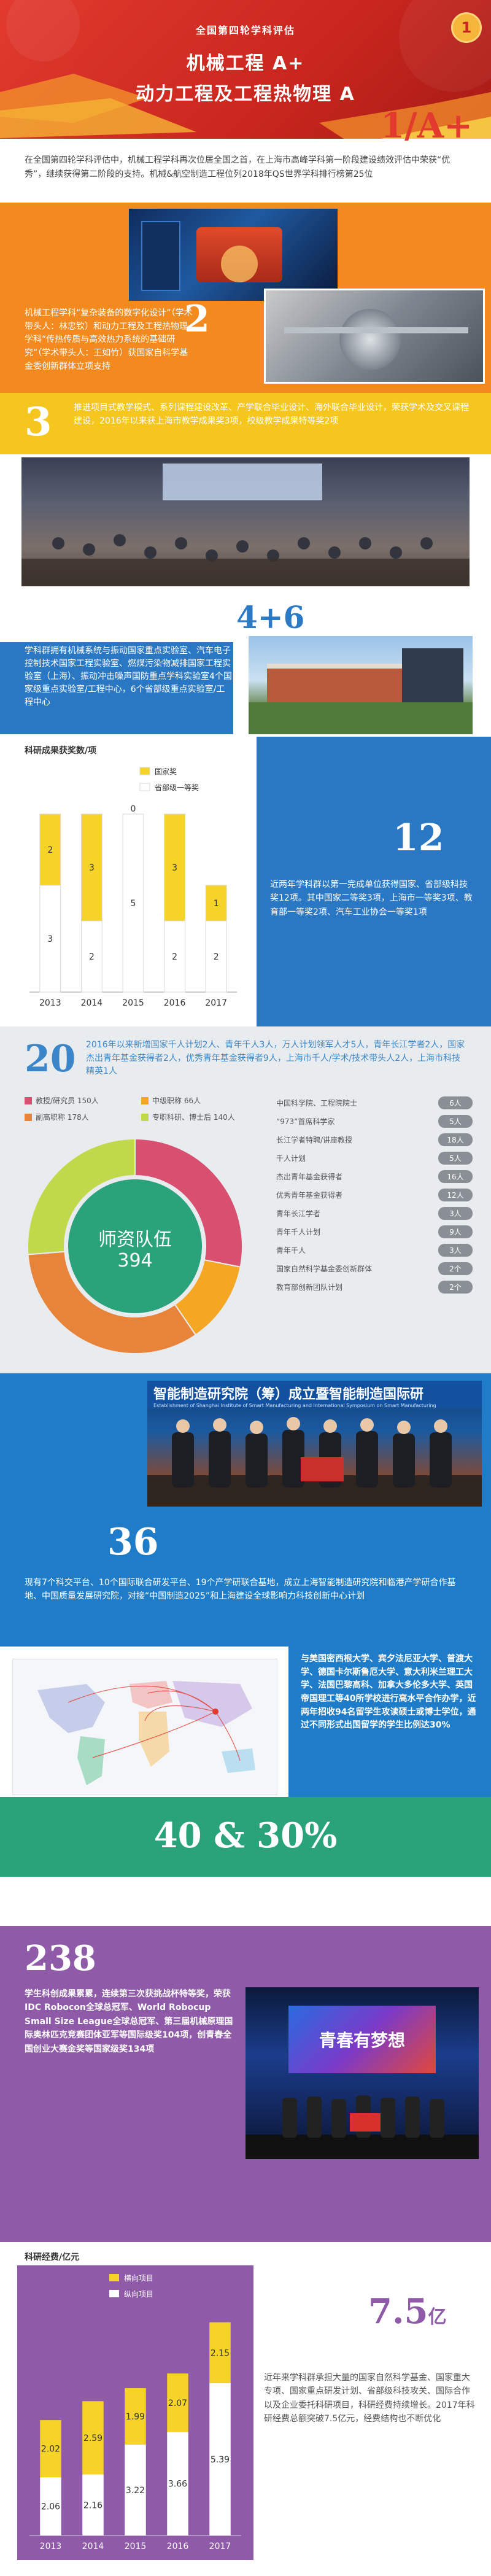  I want to click on bar-value-1-2014: 2.16, so click(93, 2505).